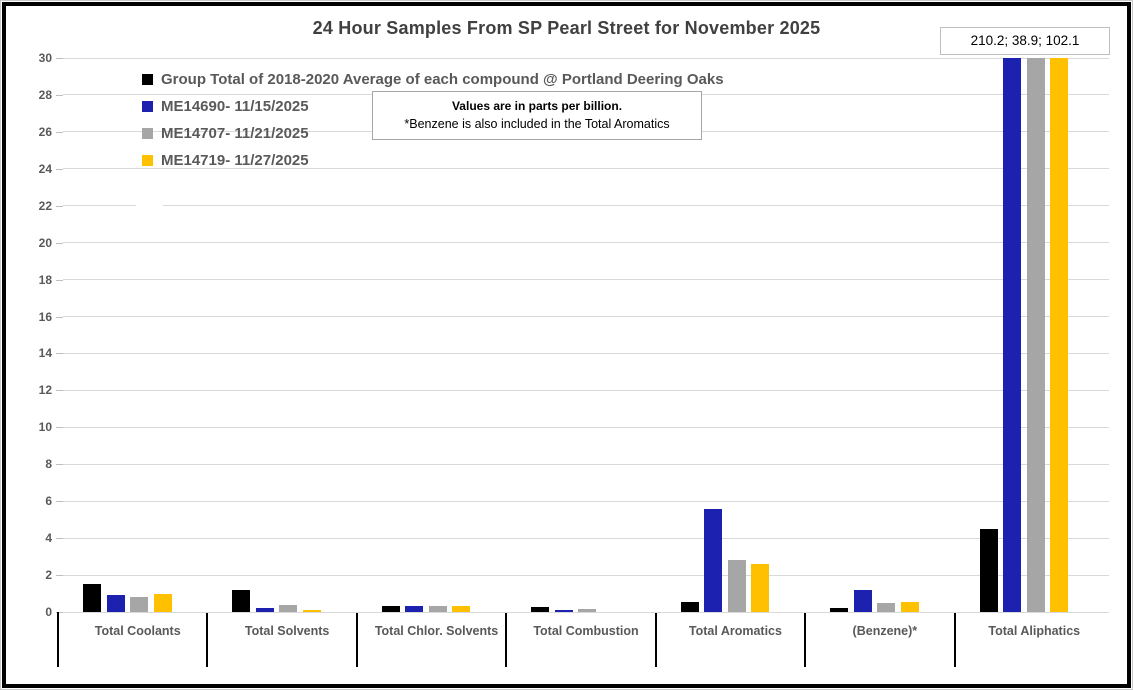  I want to click on gridline-y24, so click(586, 169).